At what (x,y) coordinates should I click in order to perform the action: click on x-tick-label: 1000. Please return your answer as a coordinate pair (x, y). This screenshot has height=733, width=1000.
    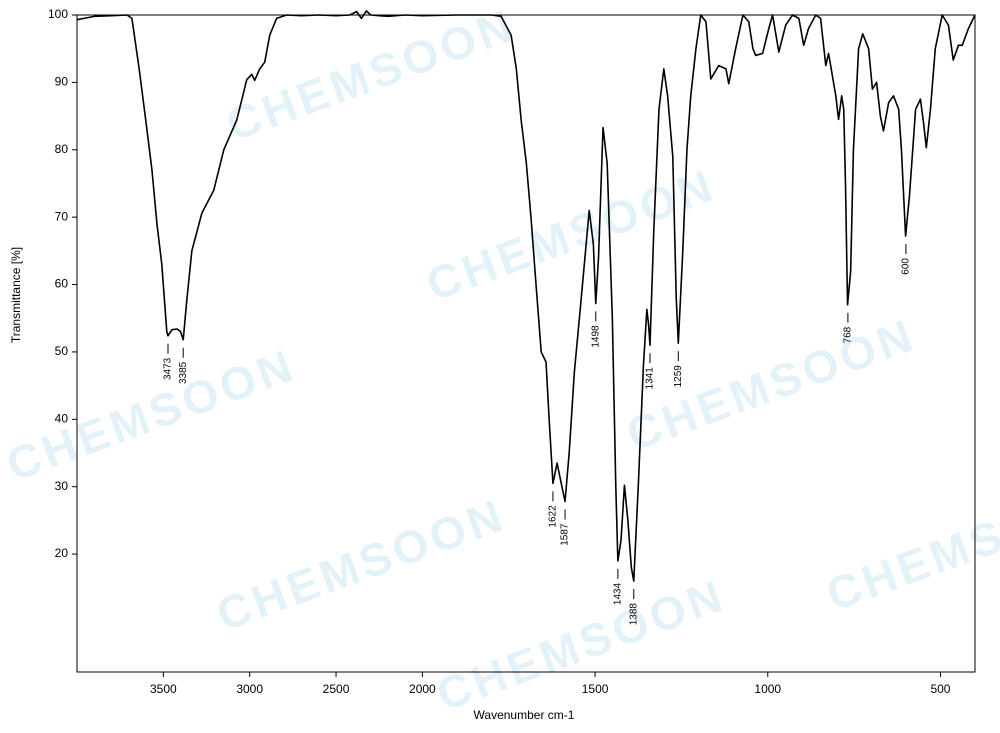
    Looking at the image, I should click on (767, 689).